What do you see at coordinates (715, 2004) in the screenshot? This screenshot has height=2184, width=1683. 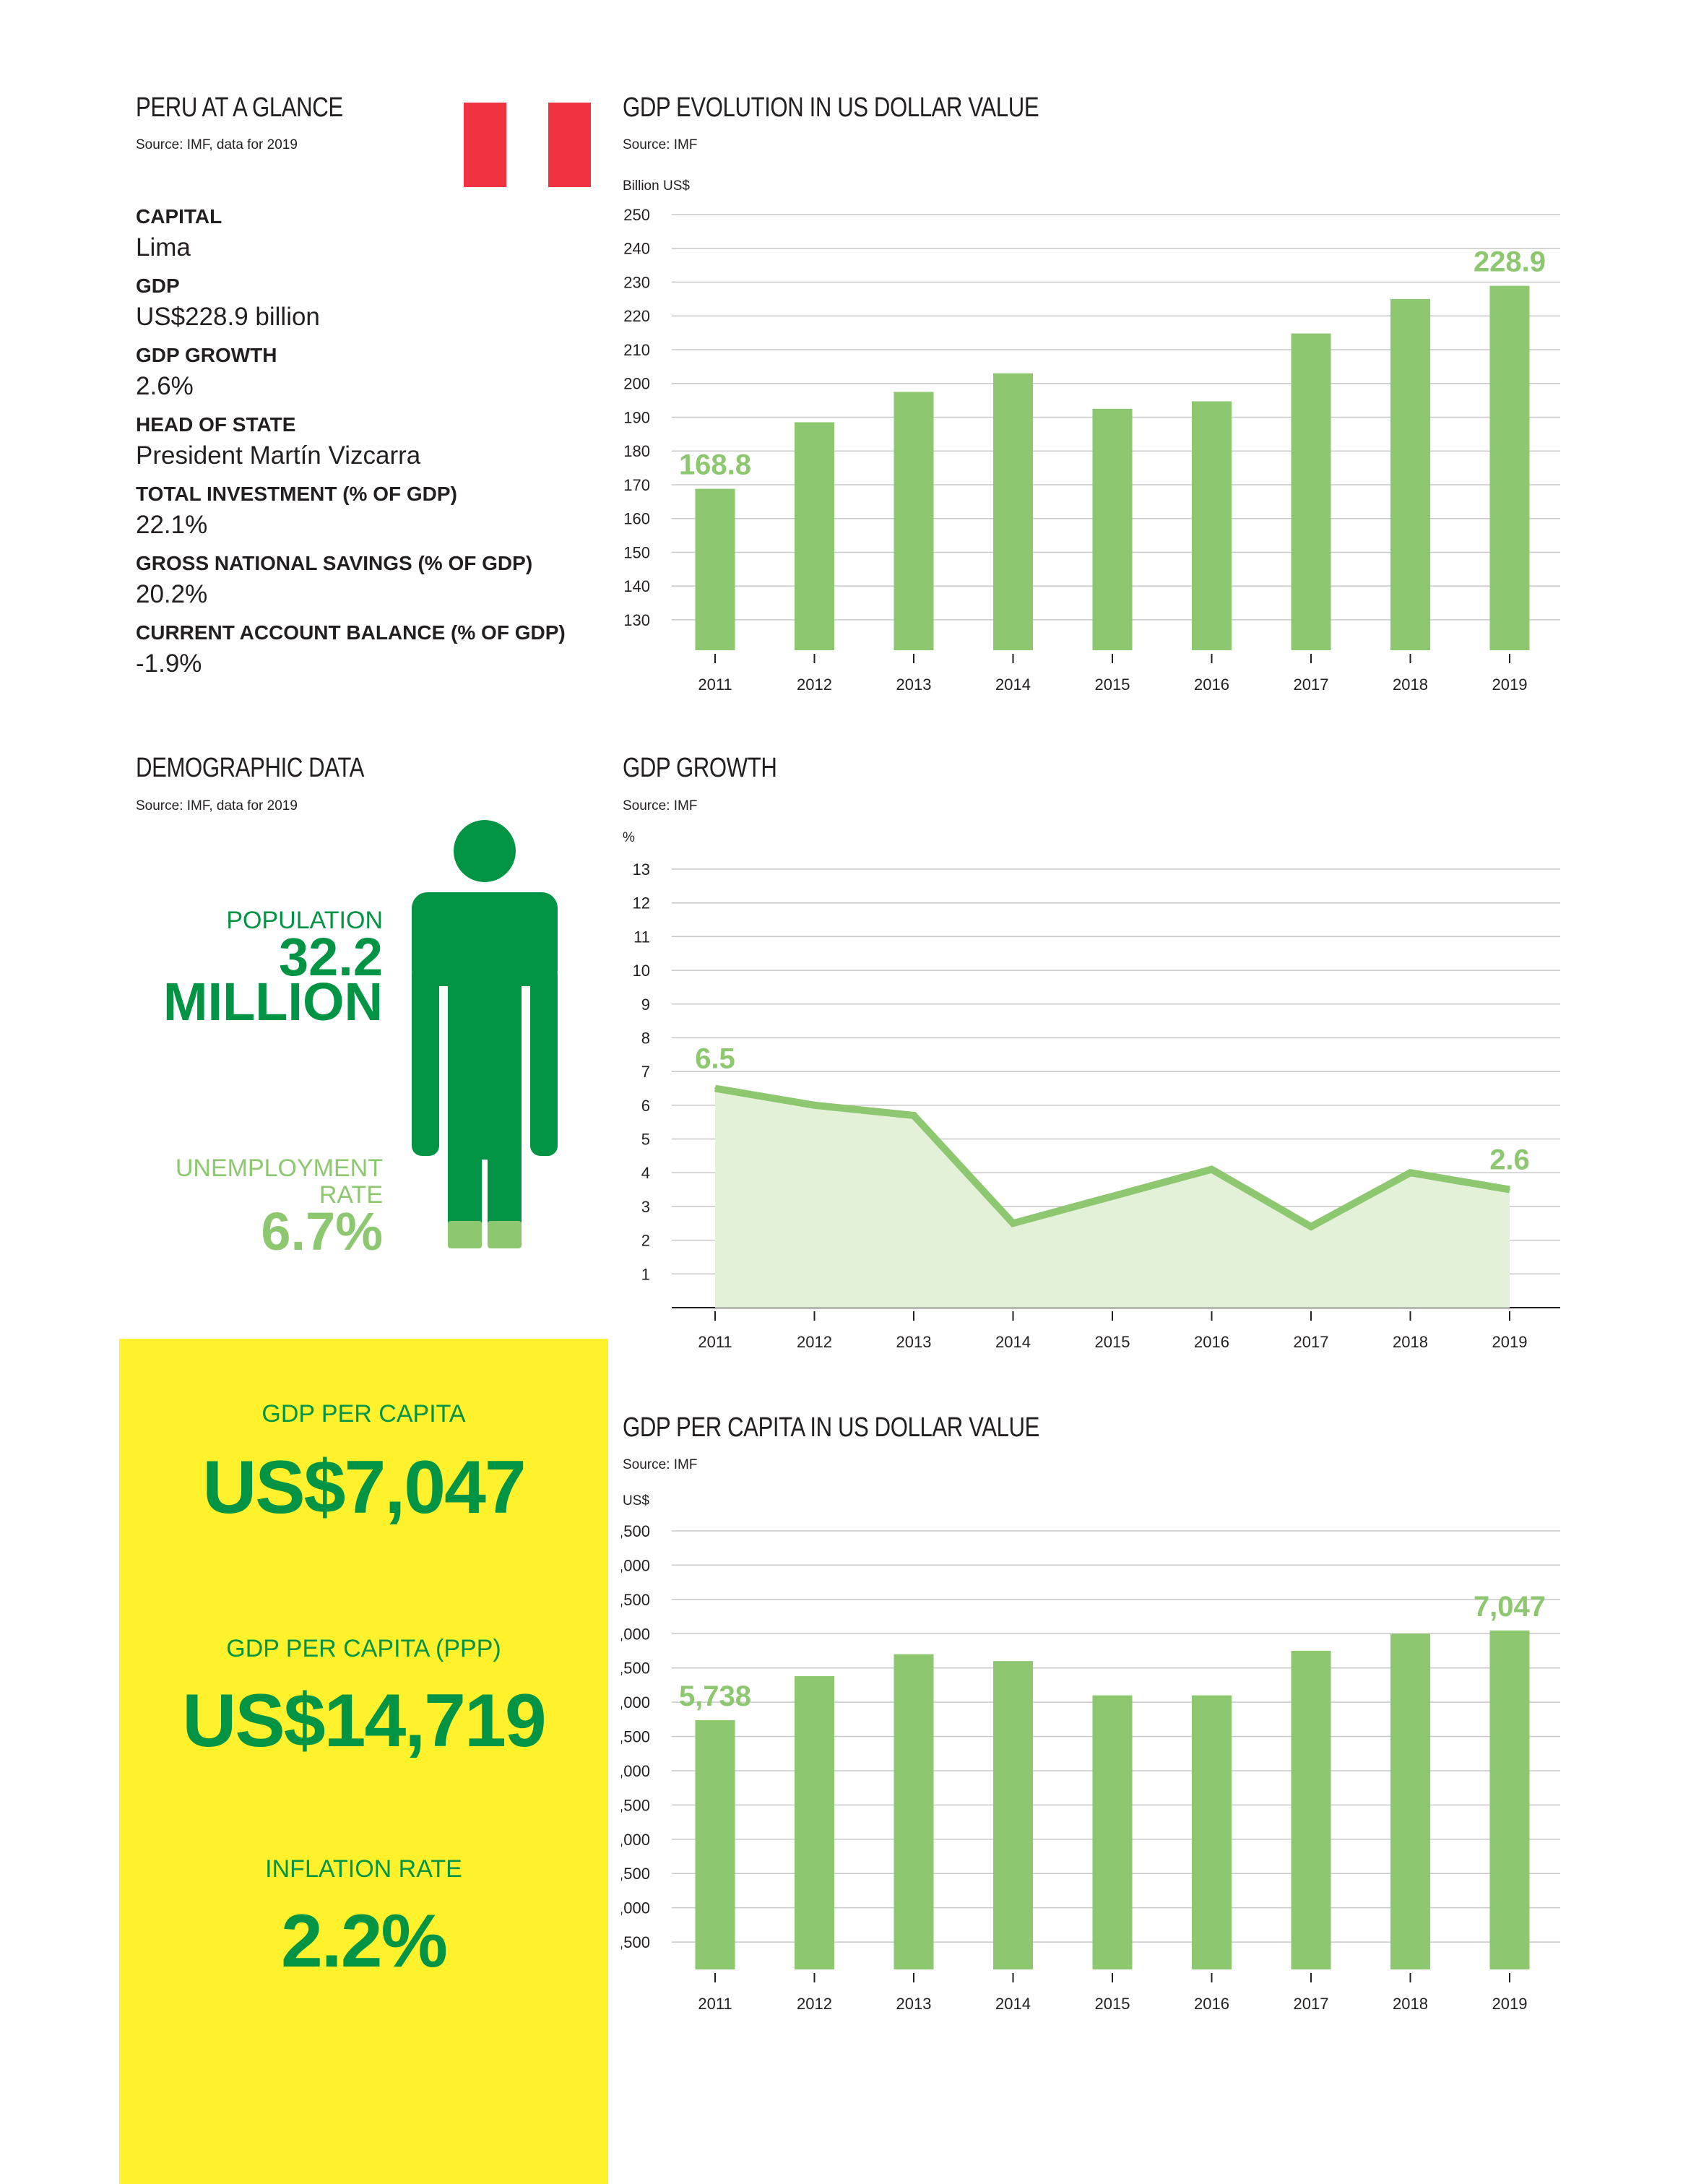 I see `chart-2-xtick: 2011` at bounding box center [715, 2004].